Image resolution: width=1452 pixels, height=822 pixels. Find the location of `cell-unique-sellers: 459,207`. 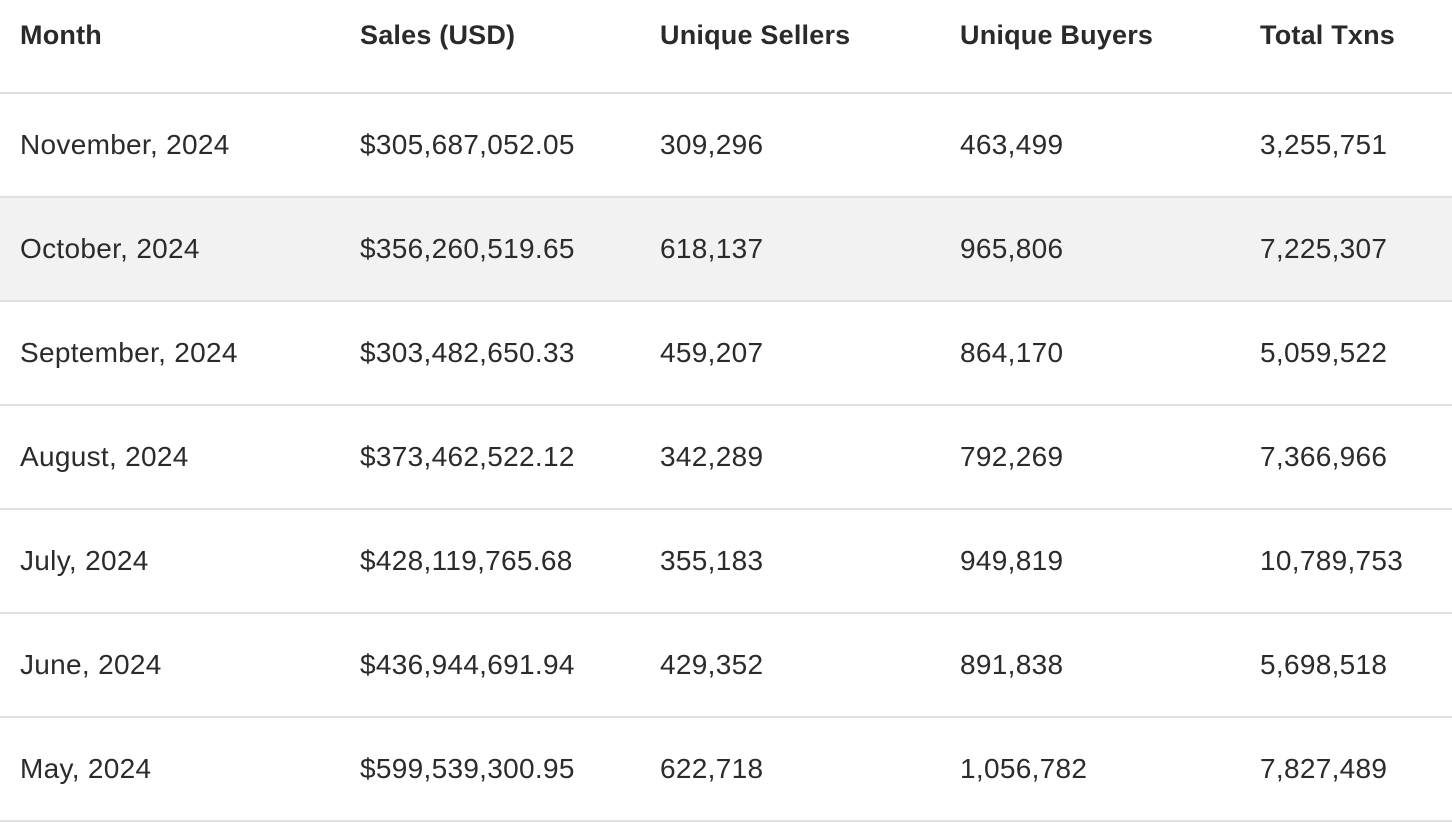

cell-unique-sellers: 459,207 is located at coordinates (790, 353).